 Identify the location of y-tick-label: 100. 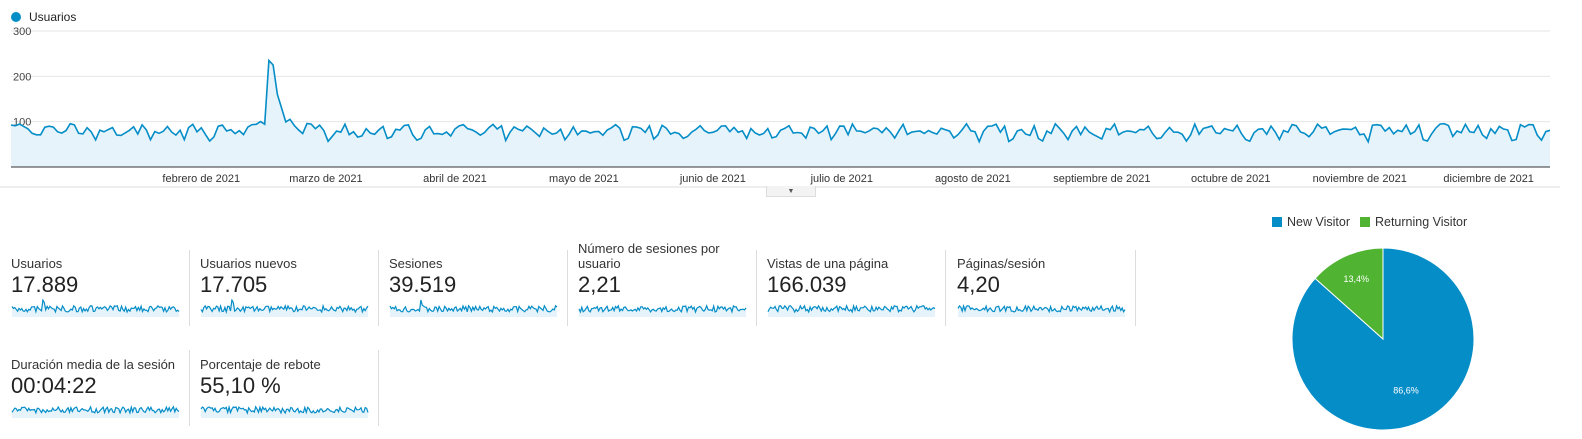
(22, 123).